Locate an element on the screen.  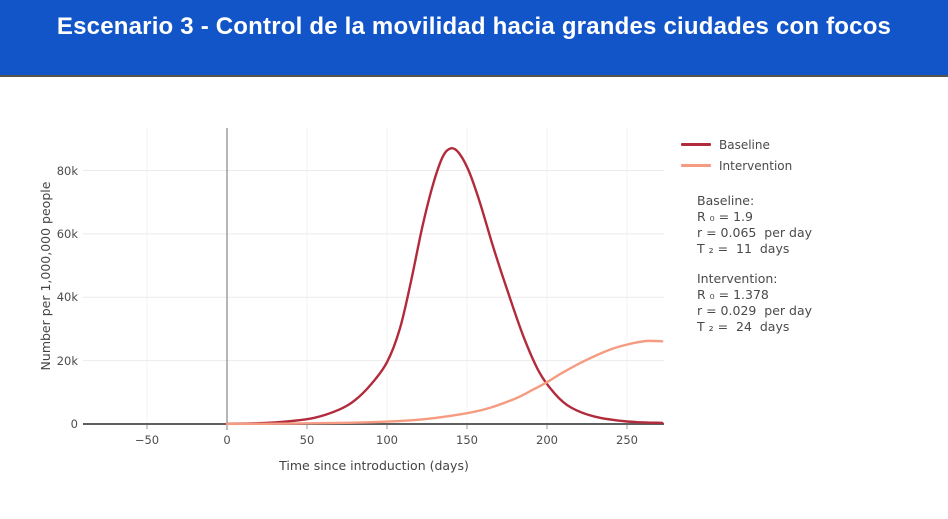
legend: Baseline Intervention is located at coordinates (736, 155).